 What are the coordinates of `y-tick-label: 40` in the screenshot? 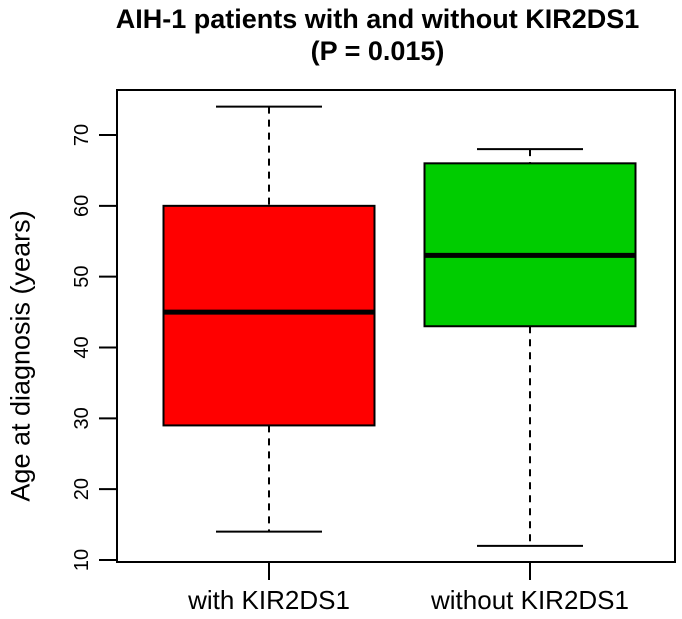 It's located at (82, 347).